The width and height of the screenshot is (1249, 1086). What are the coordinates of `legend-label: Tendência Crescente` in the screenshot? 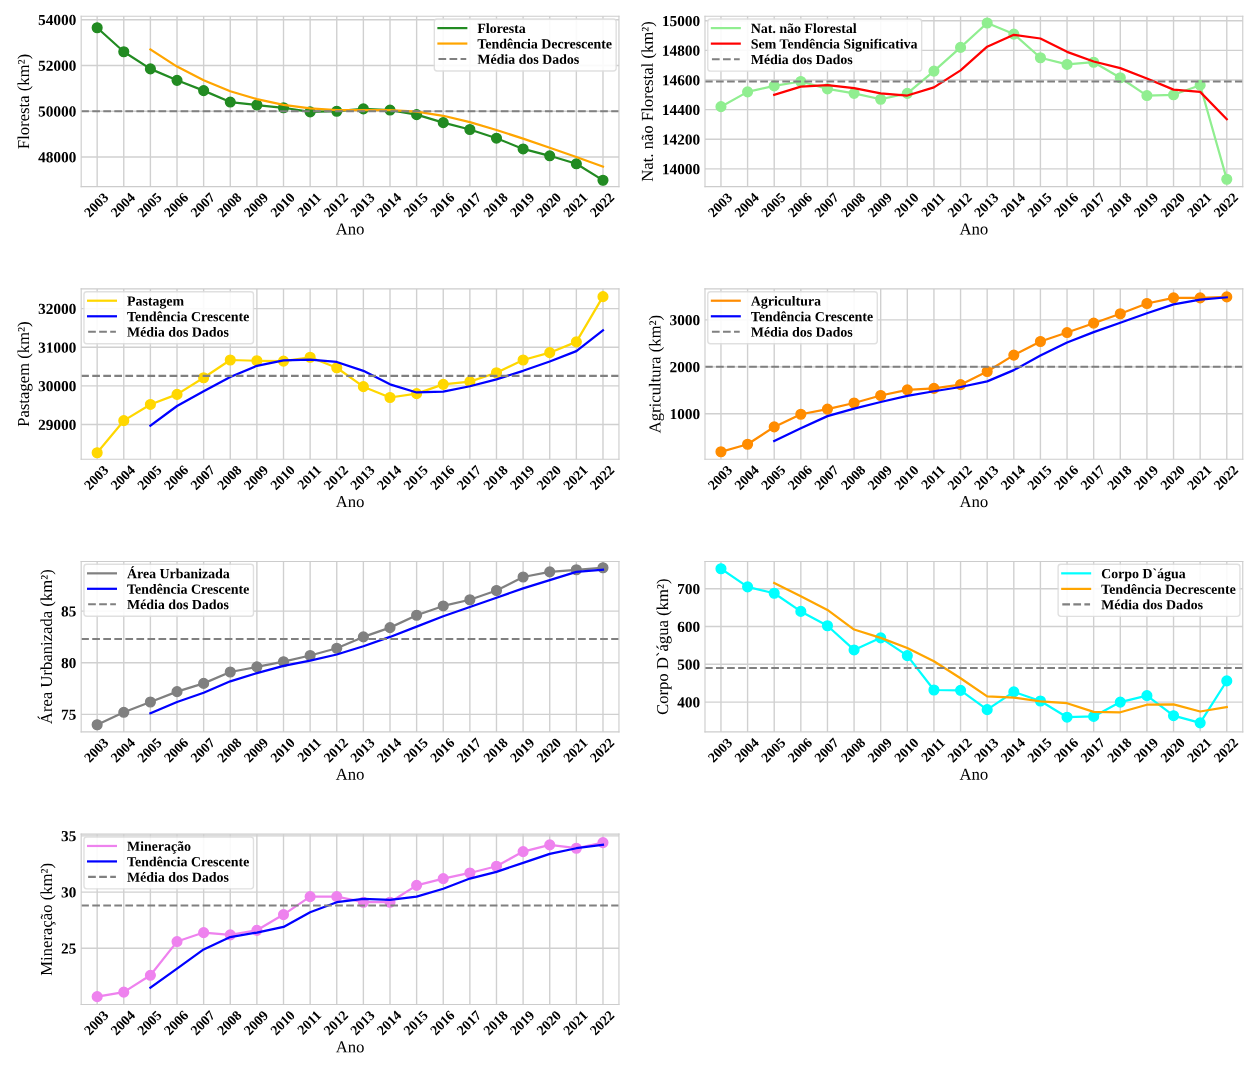 It's located at (812, 316).